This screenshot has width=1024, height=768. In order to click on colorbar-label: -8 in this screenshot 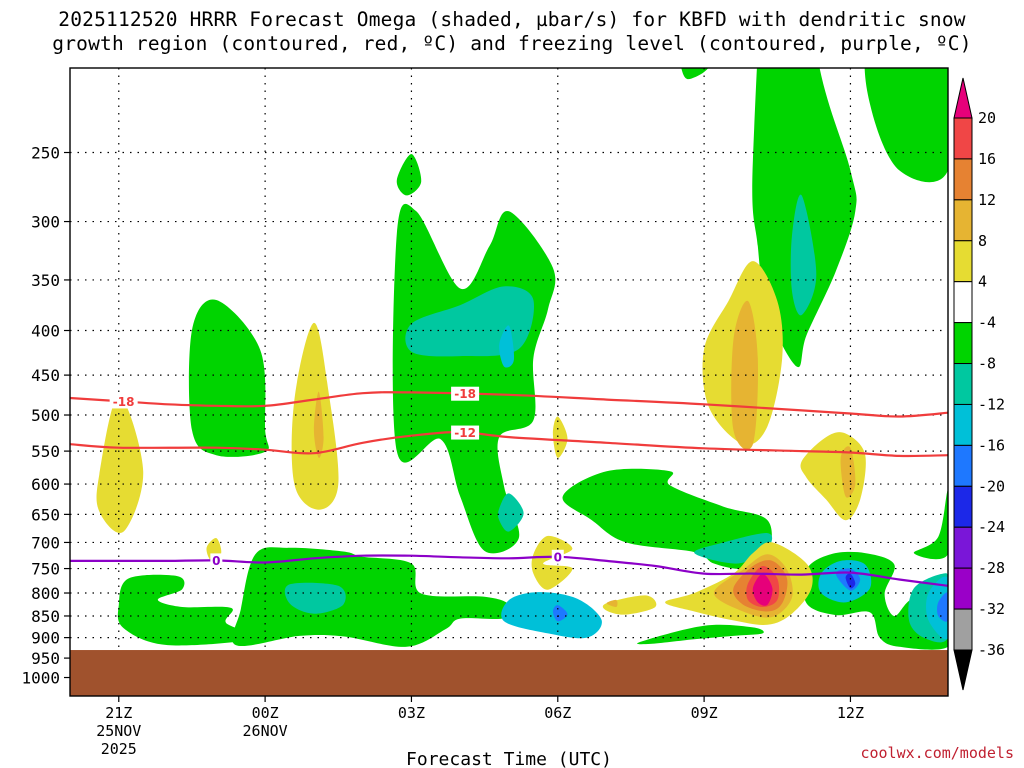, I will do `click(987, 364)`.